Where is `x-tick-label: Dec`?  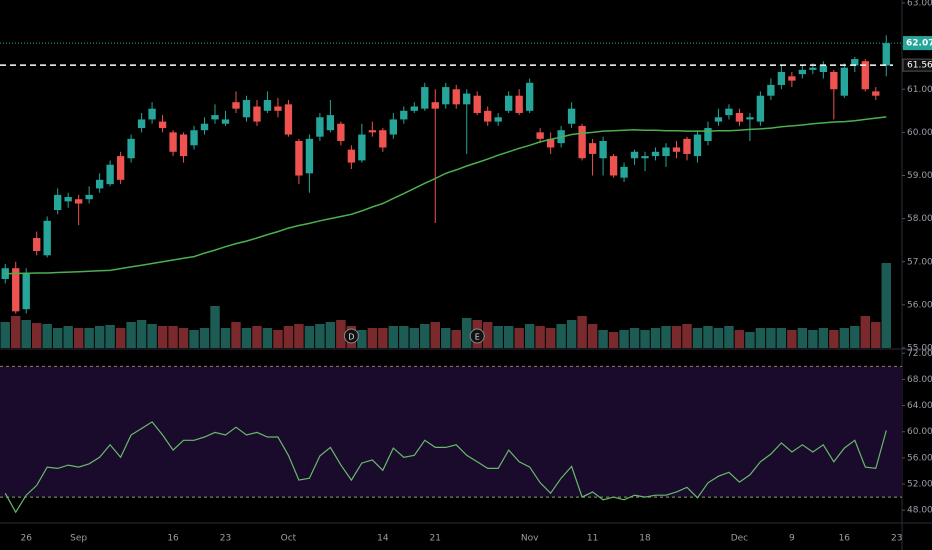 x-tick-label: Dec is located at coordinates (739, 539).